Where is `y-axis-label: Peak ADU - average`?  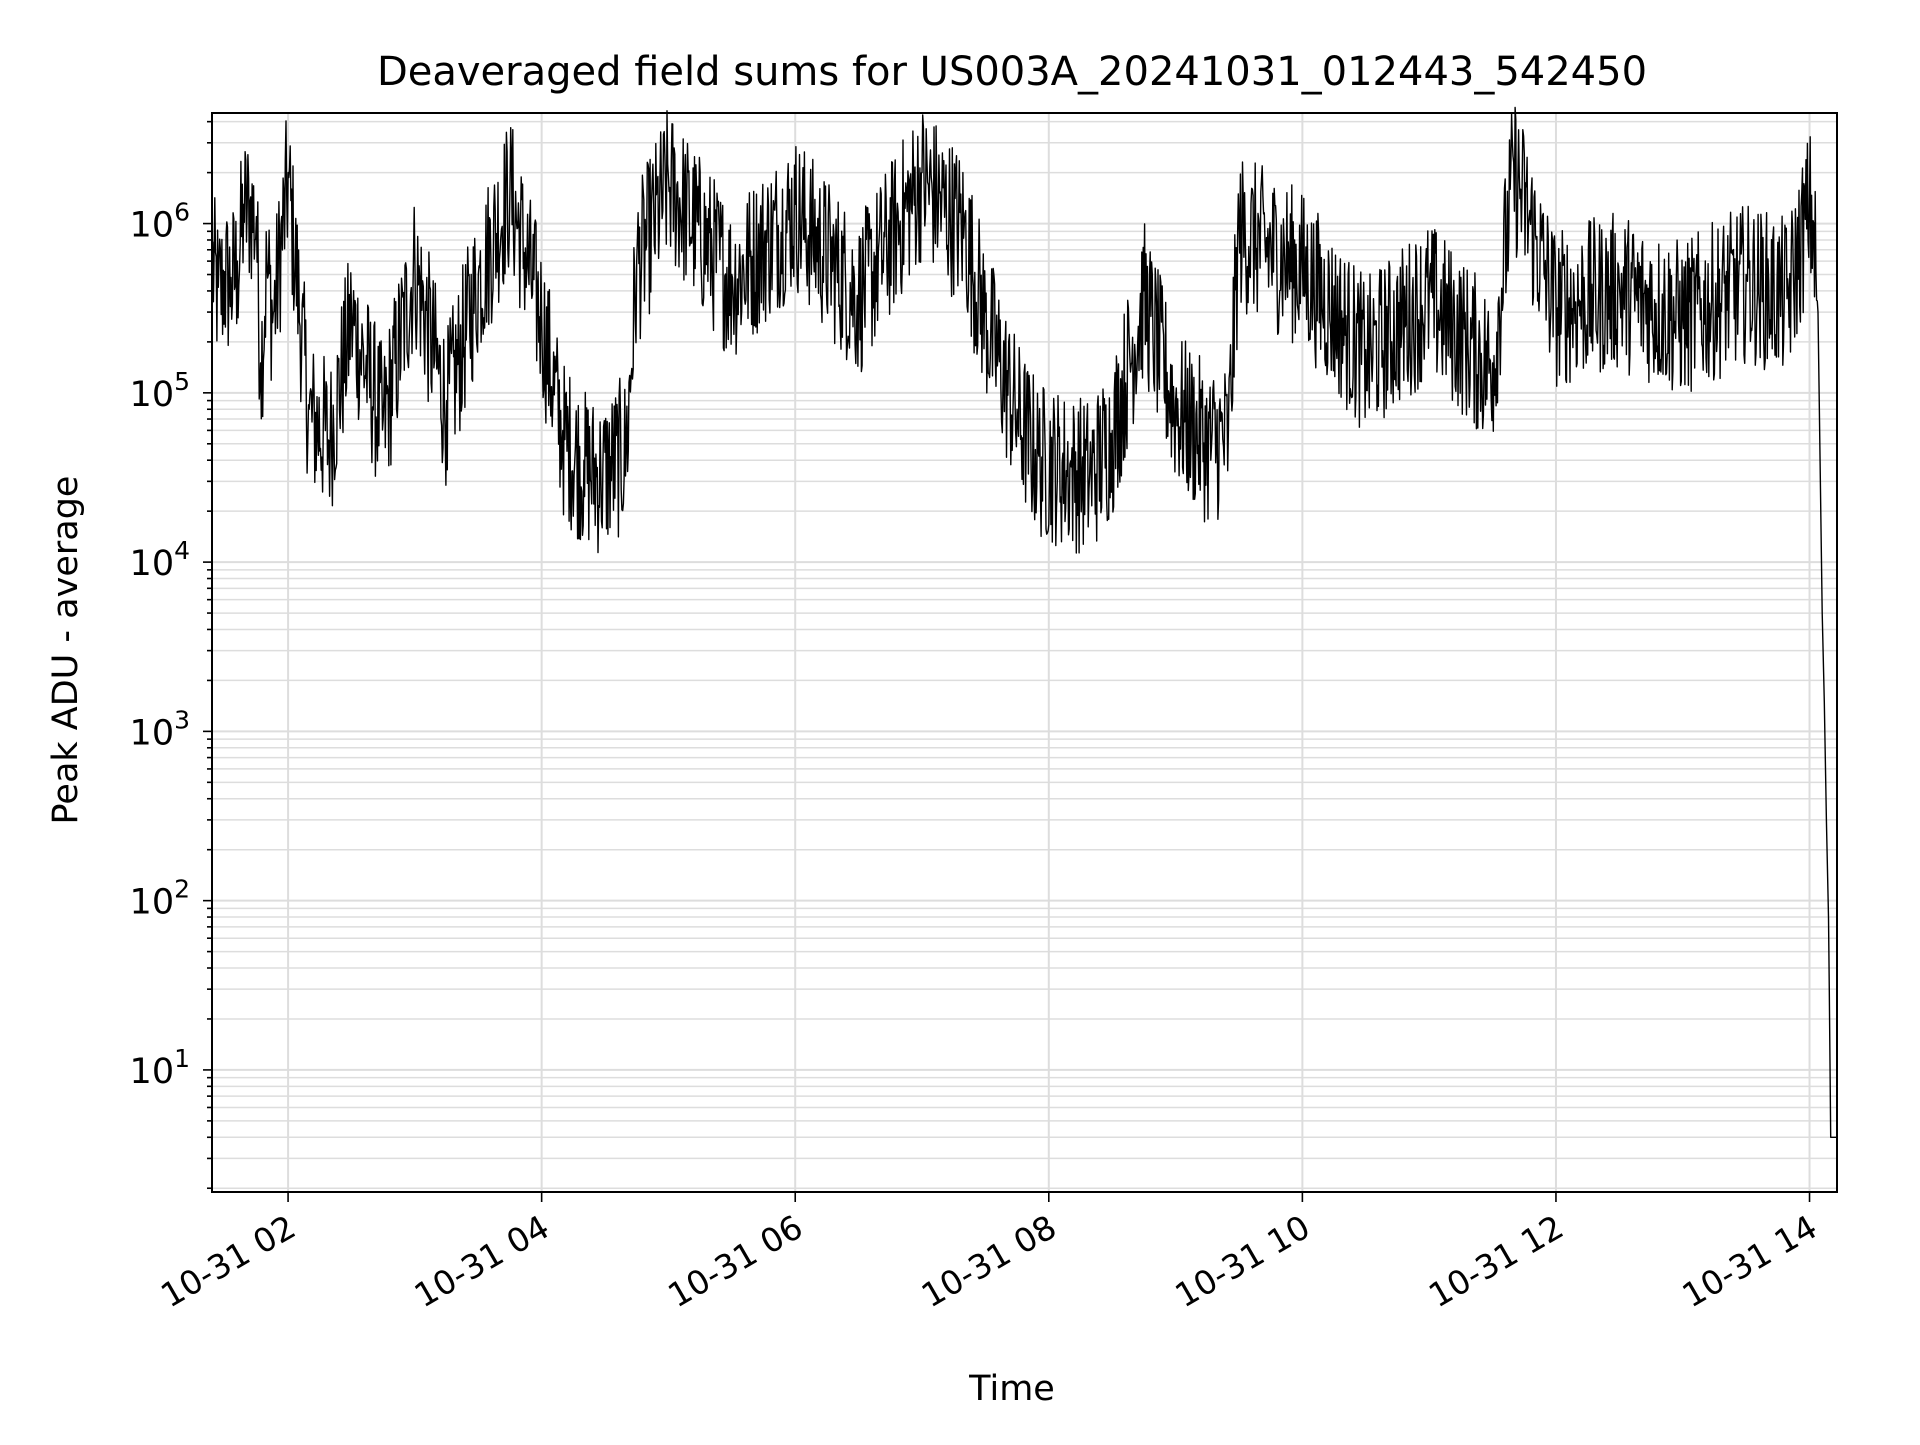 y-axis-label: Peak ADU - average is located at coordinates (66, 650).